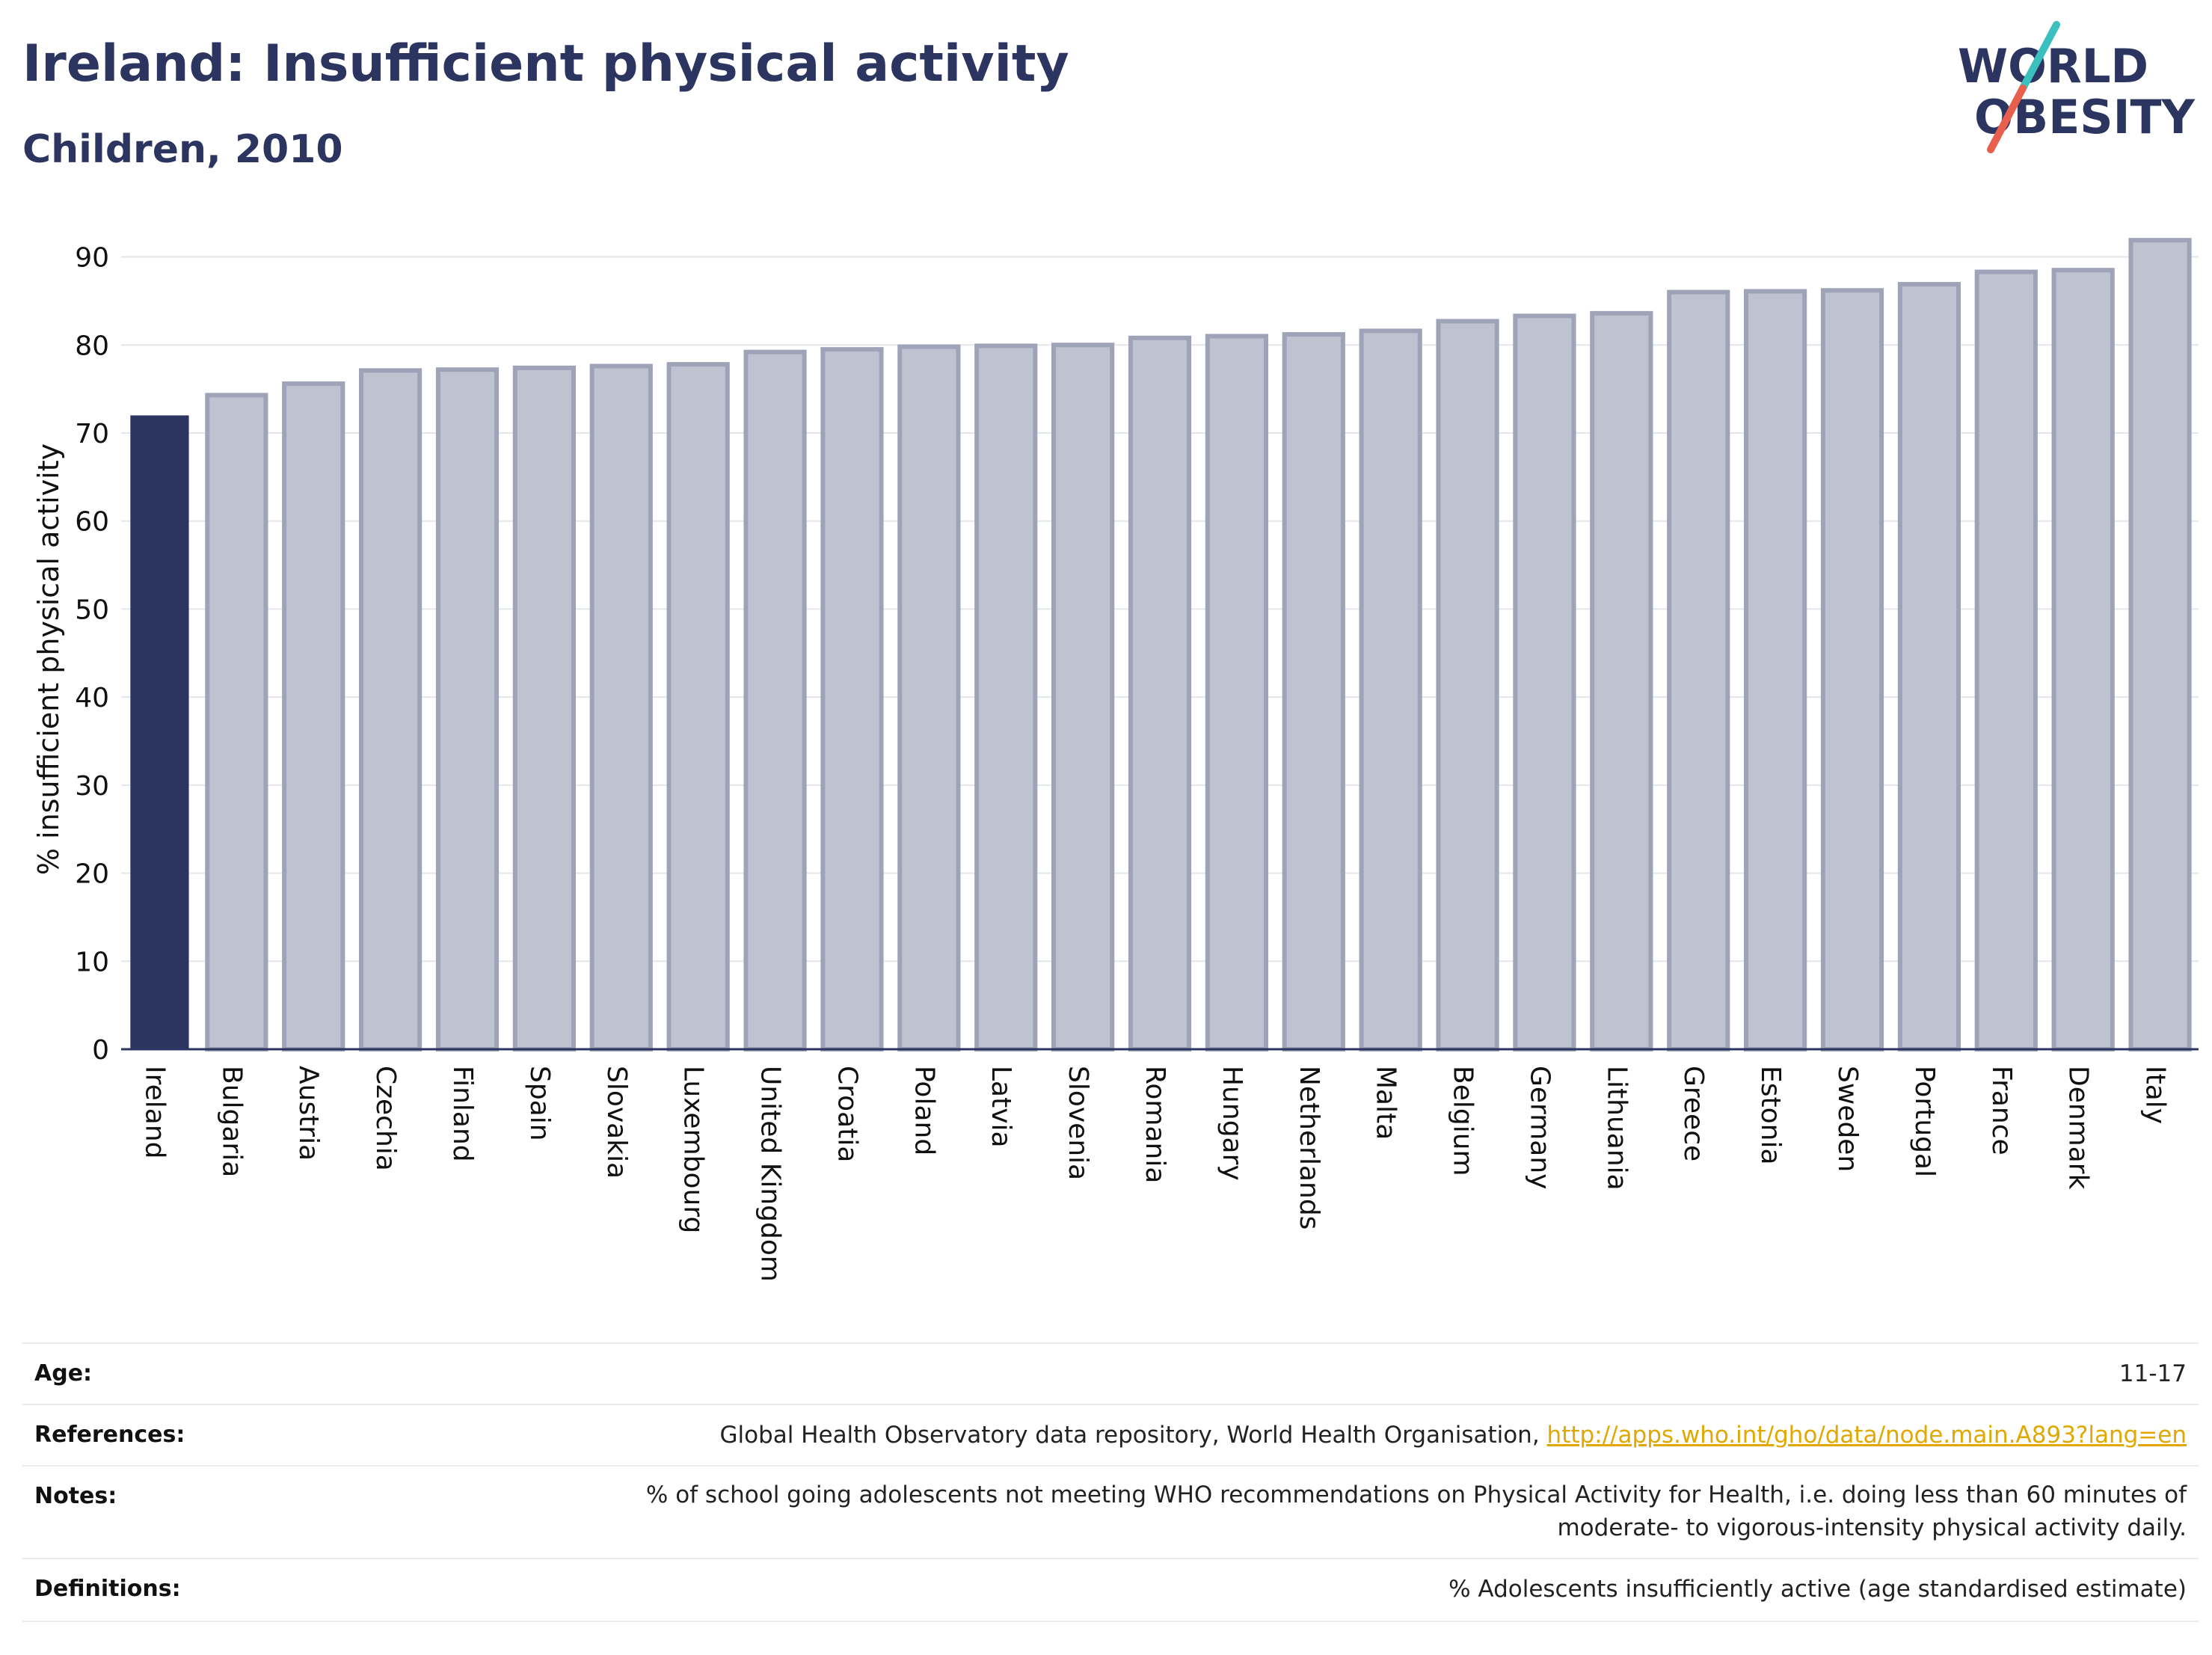 Image resolution: width=2212 pixels, height=1655 pixels. Describe the element at coordinates (847, 1114) in the screenshot. I see `x-tick-label: Croatia` at that location.